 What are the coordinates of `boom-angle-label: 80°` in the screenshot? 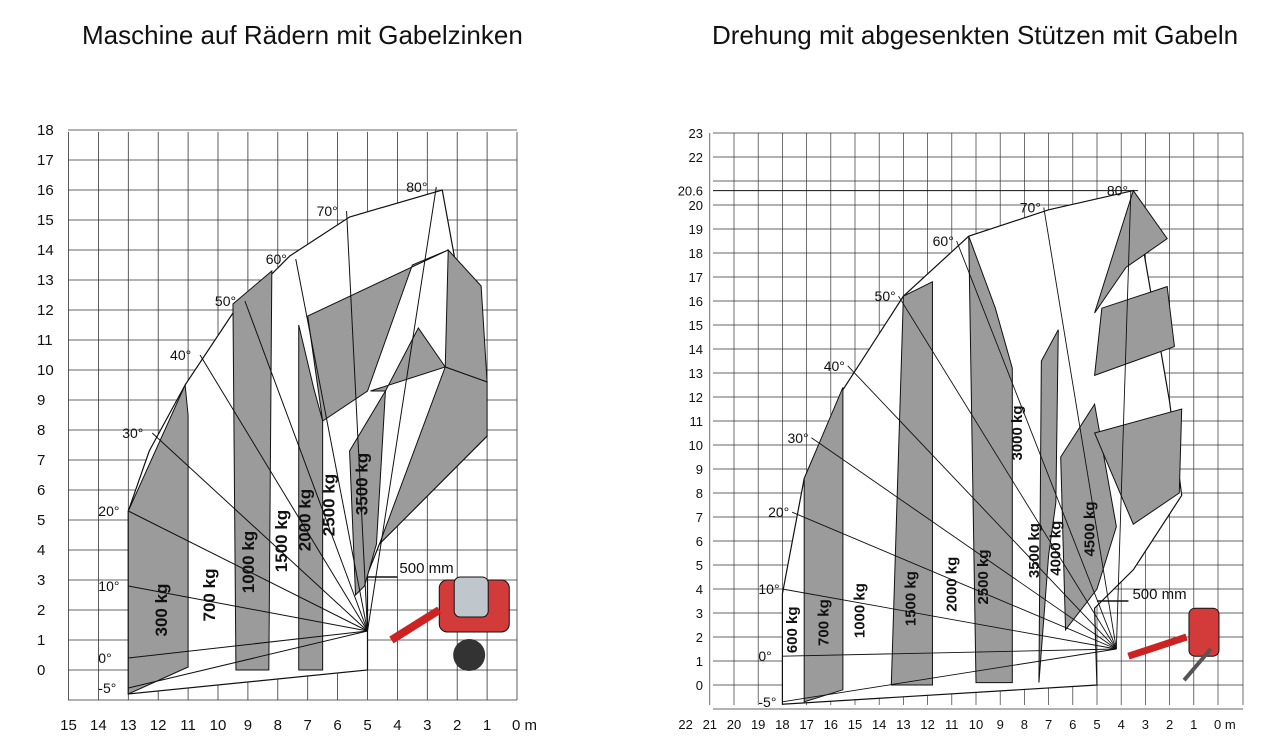 It's located at (416, 187).